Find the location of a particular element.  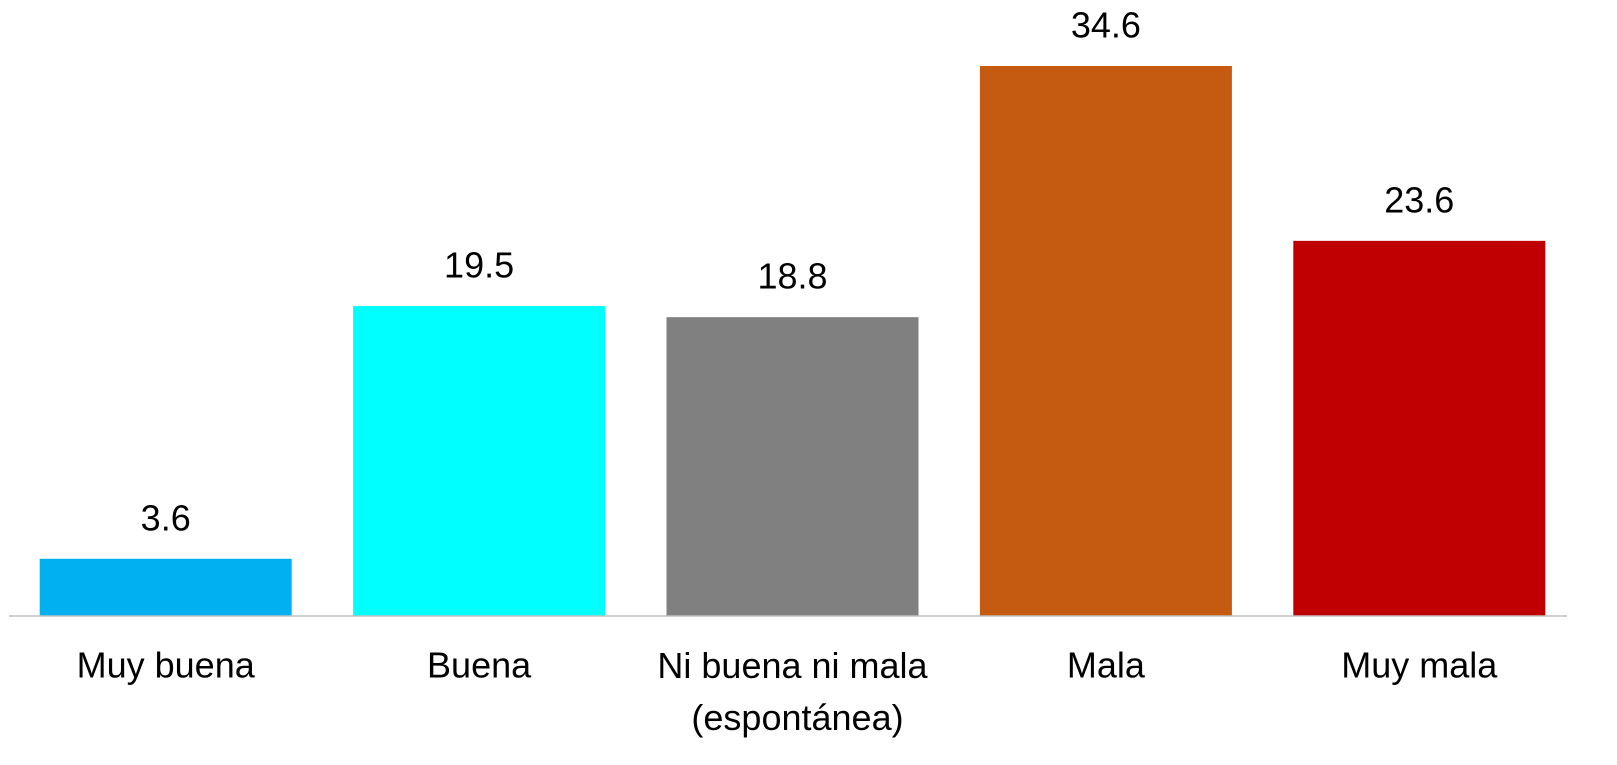

data-label: 3.6 is located at coordinates (166, 517).